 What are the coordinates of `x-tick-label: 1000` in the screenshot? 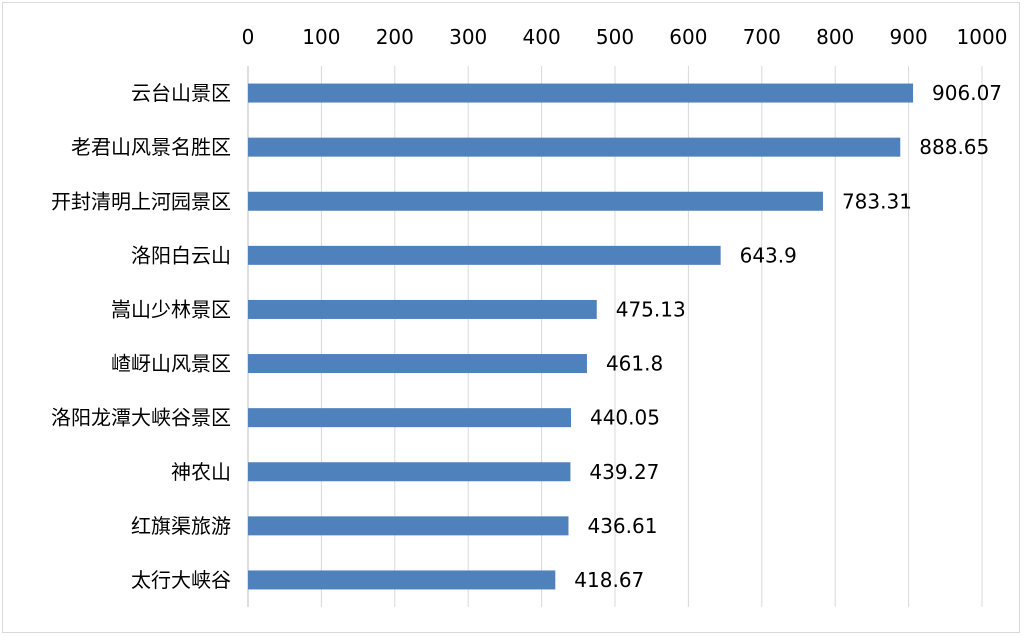 It's located at (982, 37).